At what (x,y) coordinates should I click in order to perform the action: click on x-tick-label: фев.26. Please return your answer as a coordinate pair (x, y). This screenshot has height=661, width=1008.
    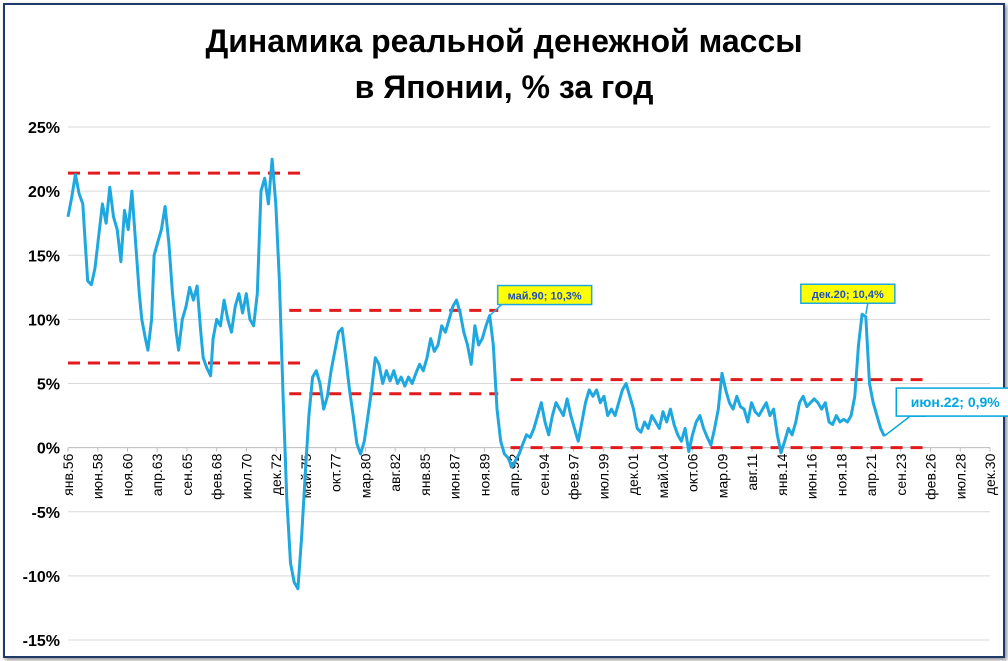
    Looking at the image, I should click on (931, 476).